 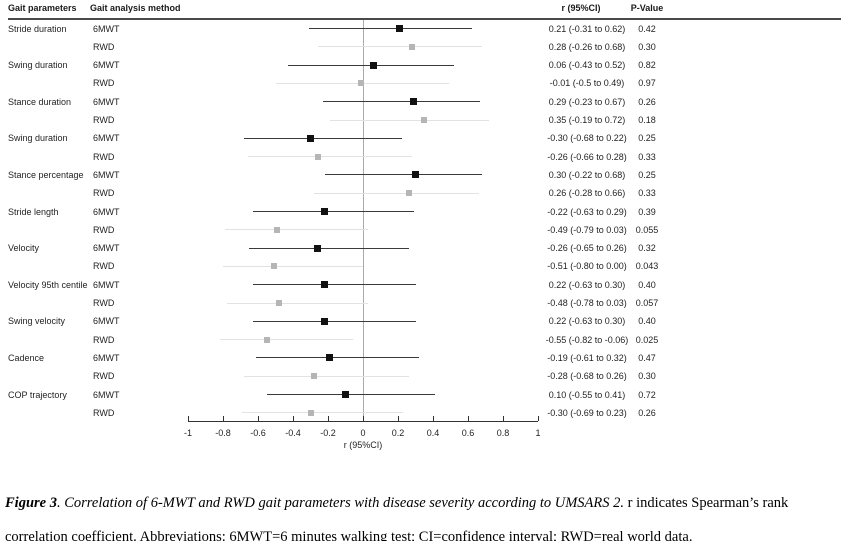 I want to click on zero-reference-line, so click(x=363, y=220).